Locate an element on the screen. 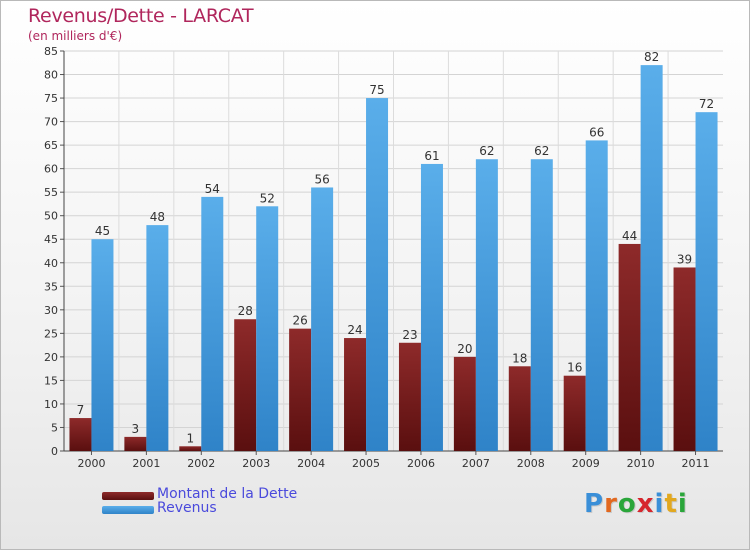  y-tick-label: 25 is located at coordinates (51, 333).